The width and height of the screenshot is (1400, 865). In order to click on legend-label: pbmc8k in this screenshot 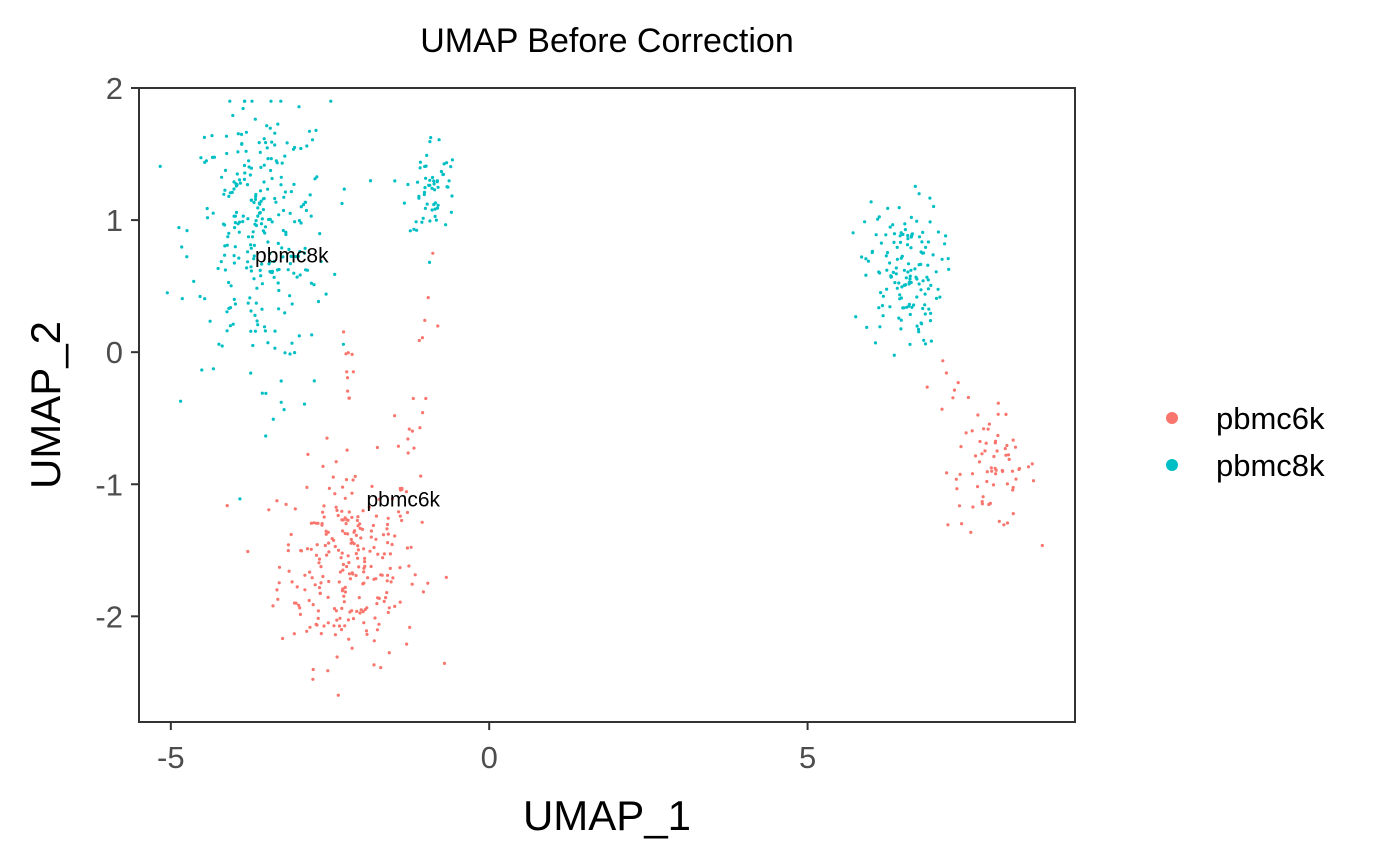, I will do `click(1270, 465)`.